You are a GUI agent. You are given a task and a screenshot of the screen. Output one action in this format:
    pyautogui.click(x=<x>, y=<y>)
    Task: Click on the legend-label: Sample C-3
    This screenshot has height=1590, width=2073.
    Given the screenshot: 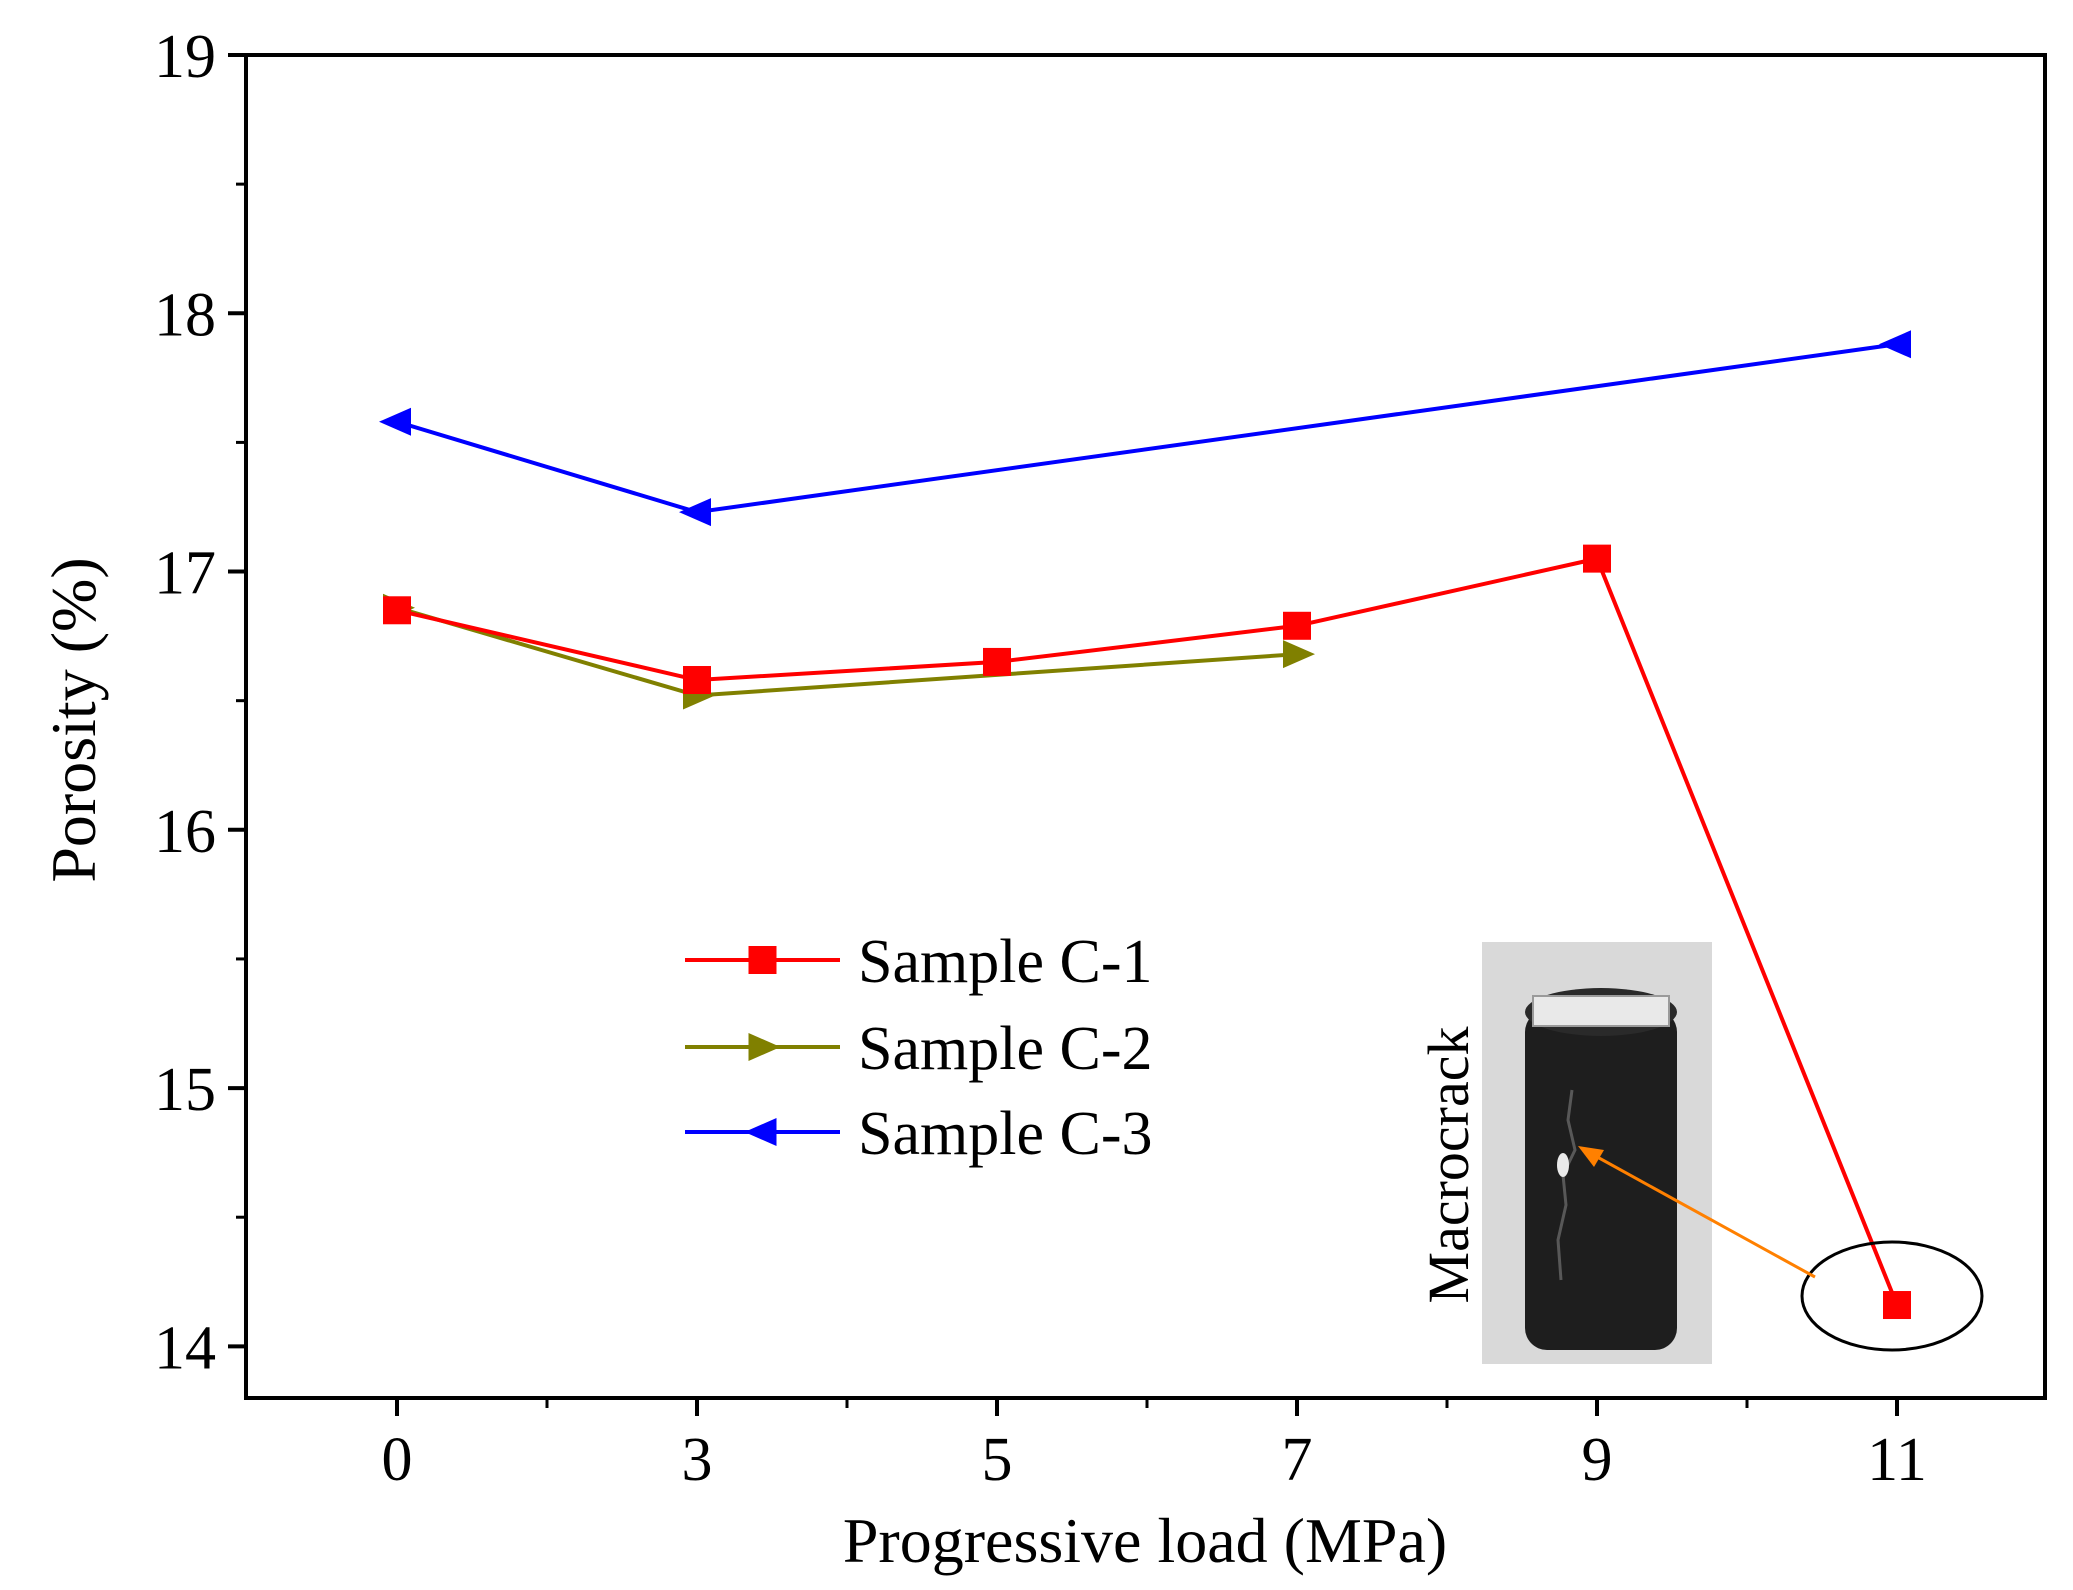 What is the action you would take?
    pyautogui.click(x=1005, y=1134)
    